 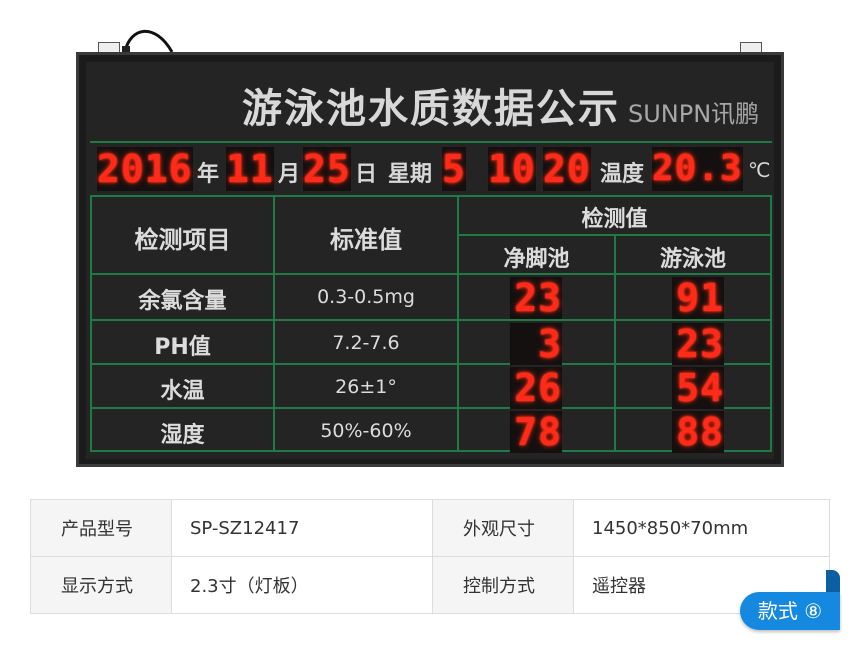 I want to click on row-item: 水温, so click(x=182, y=391).